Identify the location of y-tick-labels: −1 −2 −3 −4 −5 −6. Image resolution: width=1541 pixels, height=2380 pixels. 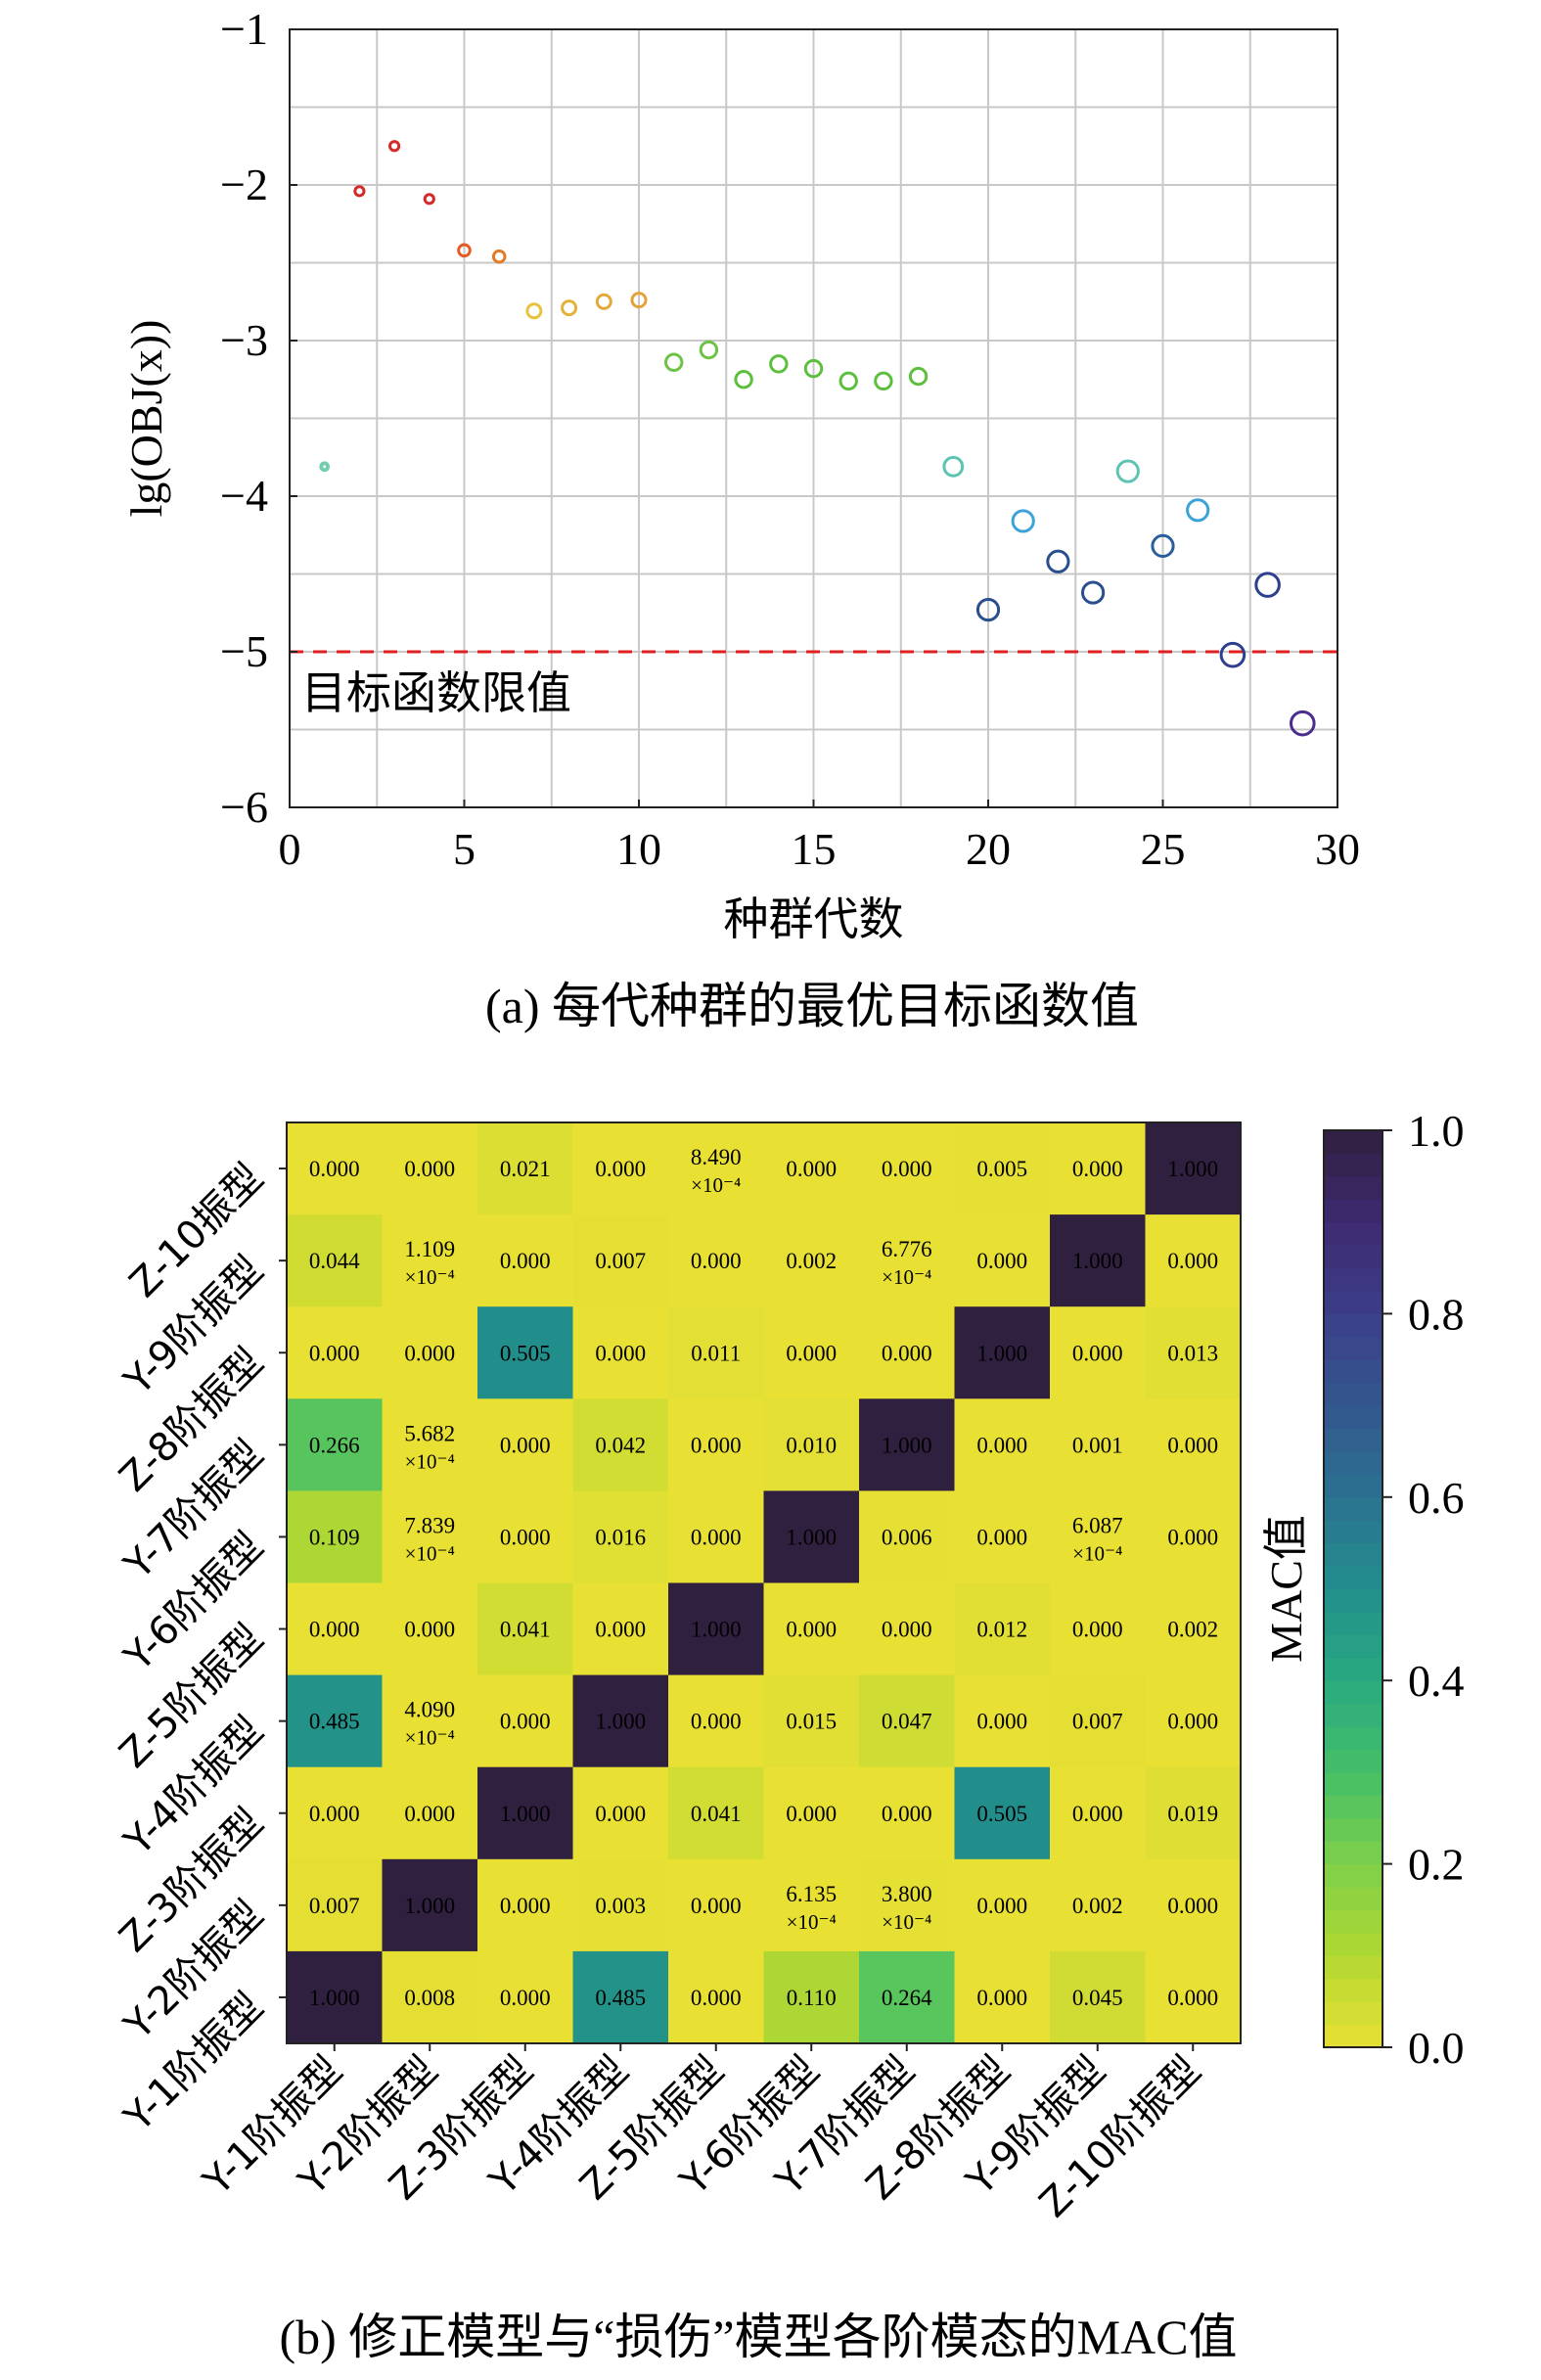
(258, 418).